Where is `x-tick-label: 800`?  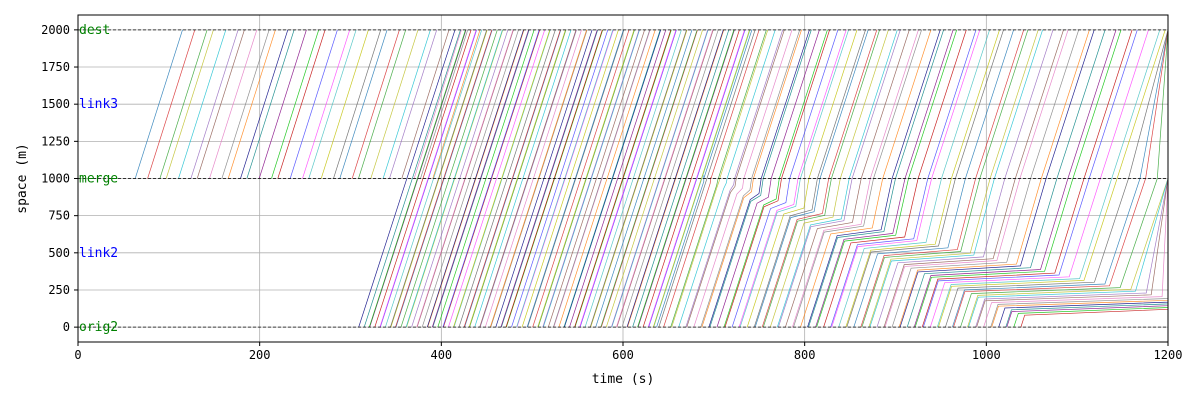
x-tick-label: 800 is located at coordinates (805, 355).